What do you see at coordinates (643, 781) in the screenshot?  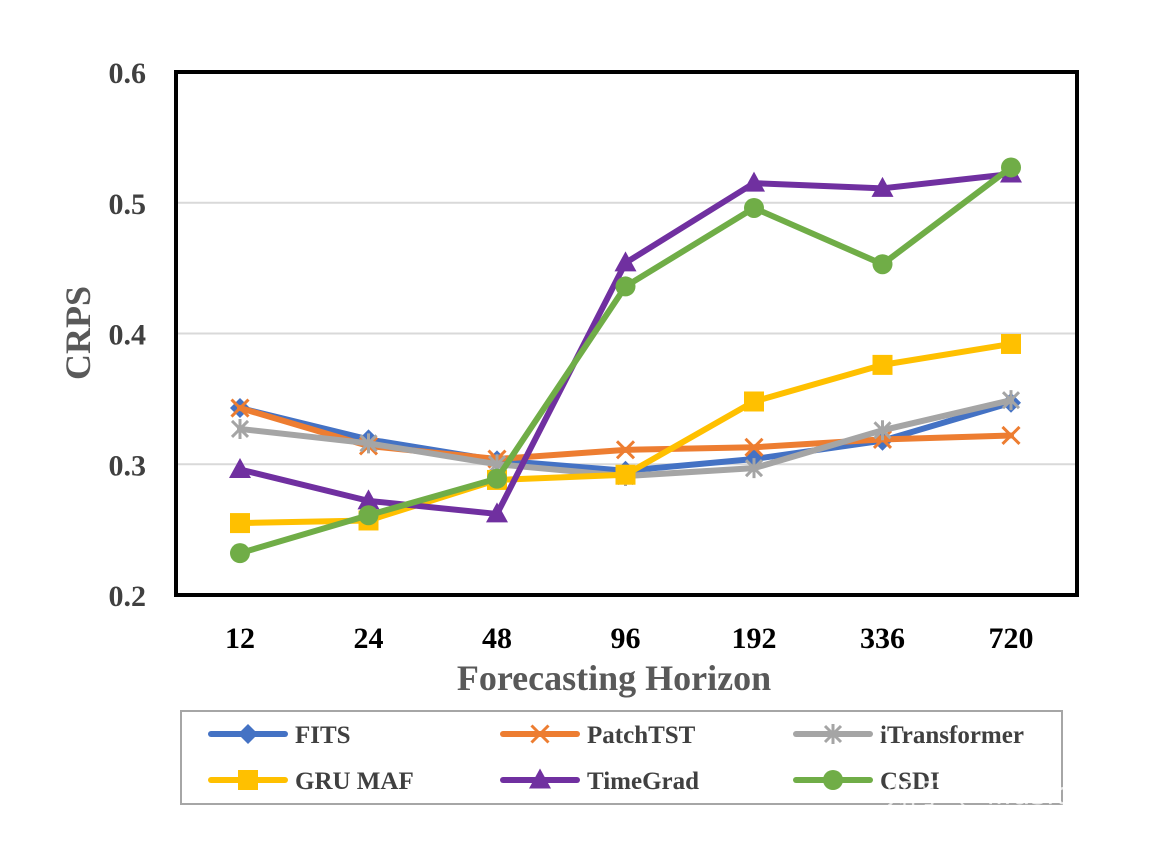 I see `legend-label: TimeGrad` at bounding box center [643, 781].